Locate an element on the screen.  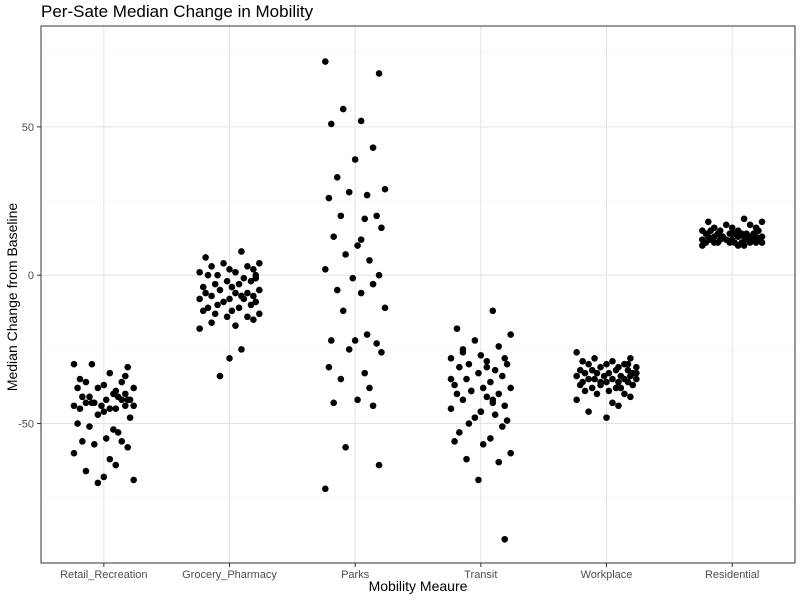
x-tick-label: Parks is located at coordinates (355, 575).